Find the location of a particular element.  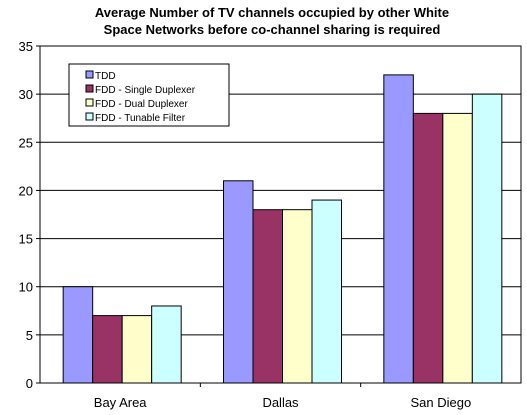

y-tick-label: 20 is located at coordinates (26, 190).